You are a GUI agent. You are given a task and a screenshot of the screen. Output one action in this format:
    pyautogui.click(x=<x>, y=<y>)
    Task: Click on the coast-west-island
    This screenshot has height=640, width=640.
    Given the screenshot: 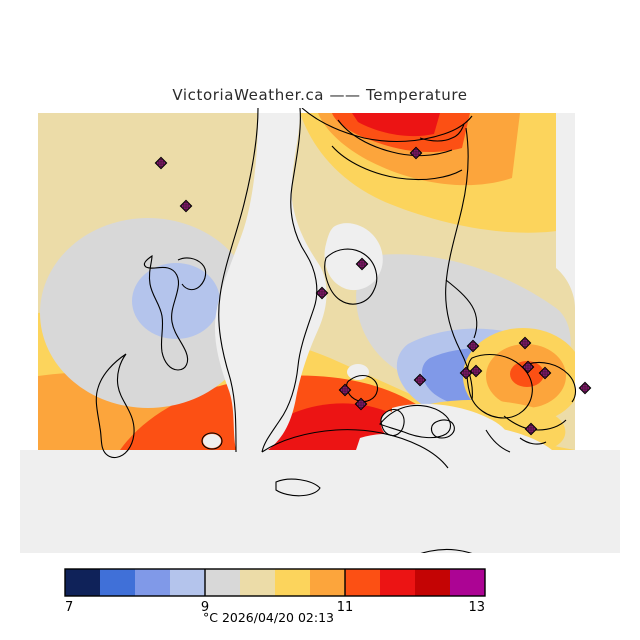 What is the action you would take?
    pyautogui.click(x=115, y=406)
    